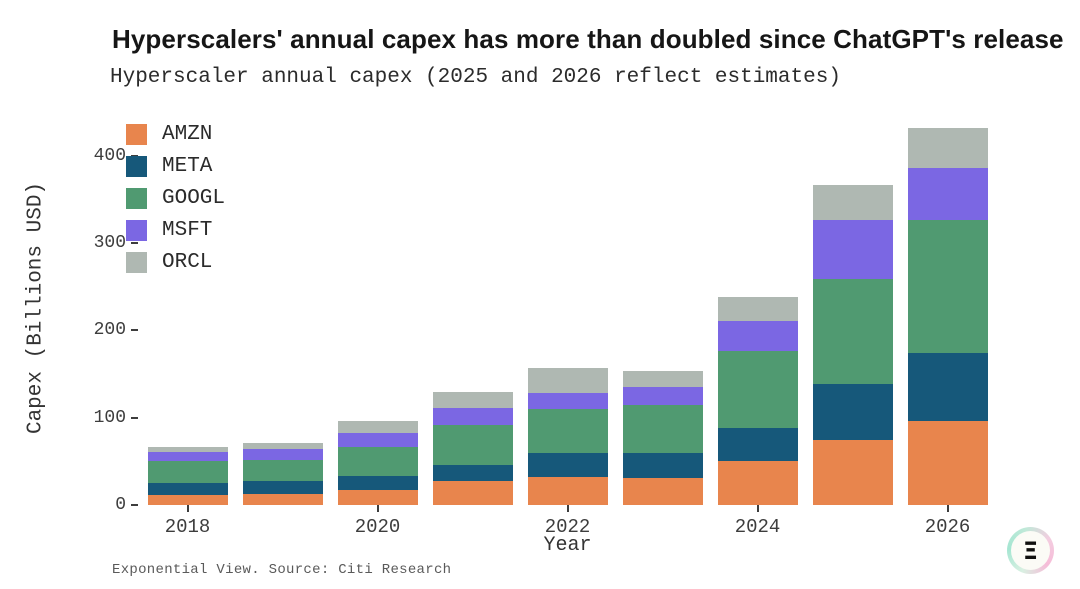 Image resolution: width=1080 pixels, height=589 pixels. Describe the element at coordinates (567, 491) in the screenshot. I see `bar-segment-amzn-2022` at that location.